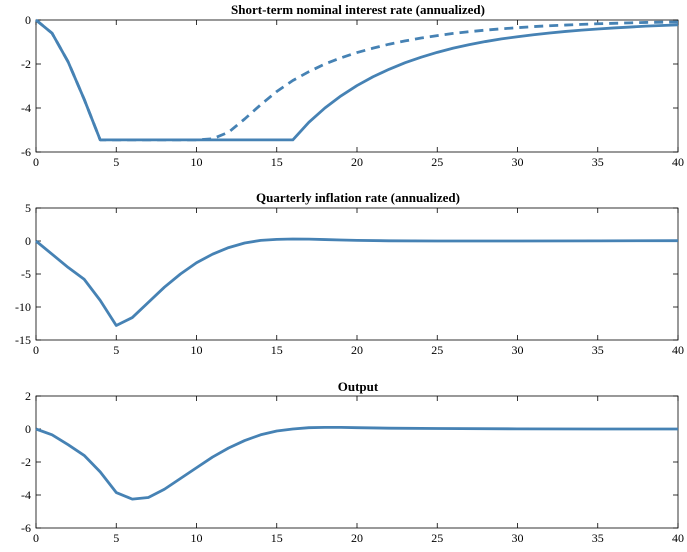  Describe the element at coordinates (358, 197) in the screenshot. I see `chart-title: Quarterly inflation rate (annualized)` at that location.